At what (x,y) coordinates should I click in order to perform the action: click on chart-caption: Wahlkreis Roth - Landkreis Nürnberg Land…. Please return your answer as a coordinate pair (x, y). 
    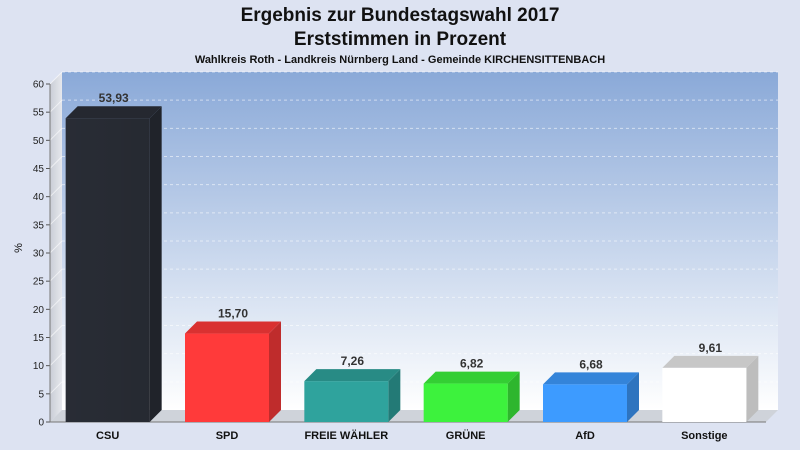
    Looking at the image, I should click on (400, 60).